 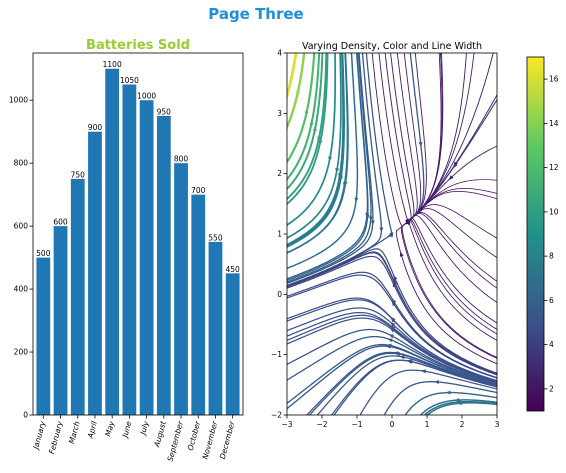 What do you see at coordinates (276, 354) in the screenshot?
I see `stream-y-tick-label: −1` at bounding box center [276, 354].